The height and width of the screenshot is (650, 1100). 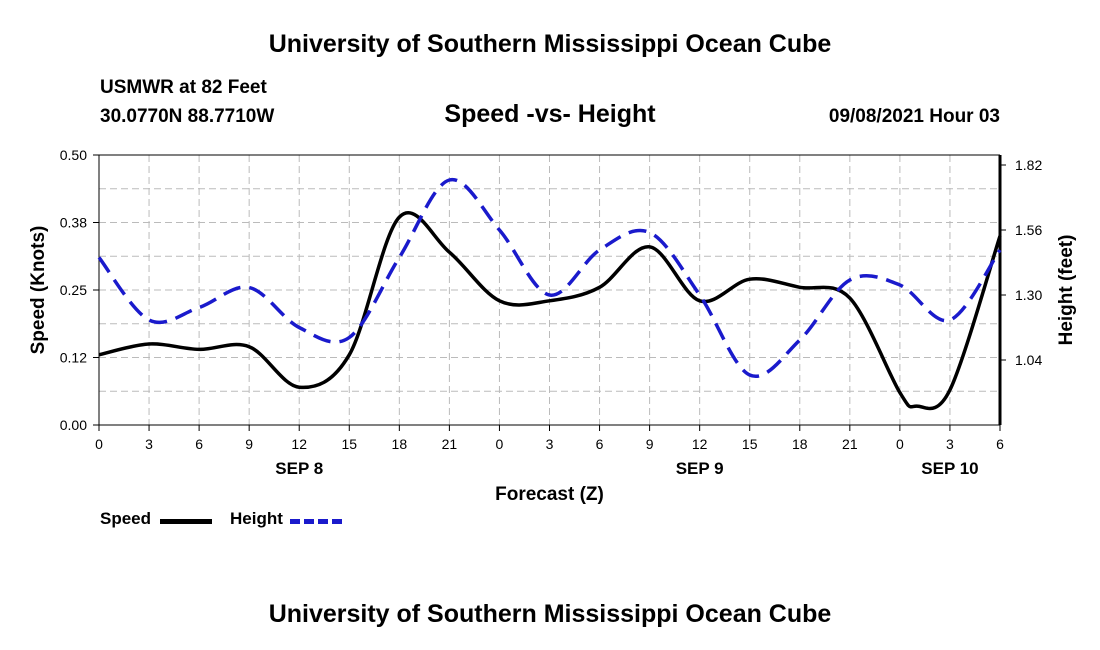 What do you see at coordinates (73, 358) in the screenshot?
I see `y-tick-label: 0.12` at bounding box center [73, 358].